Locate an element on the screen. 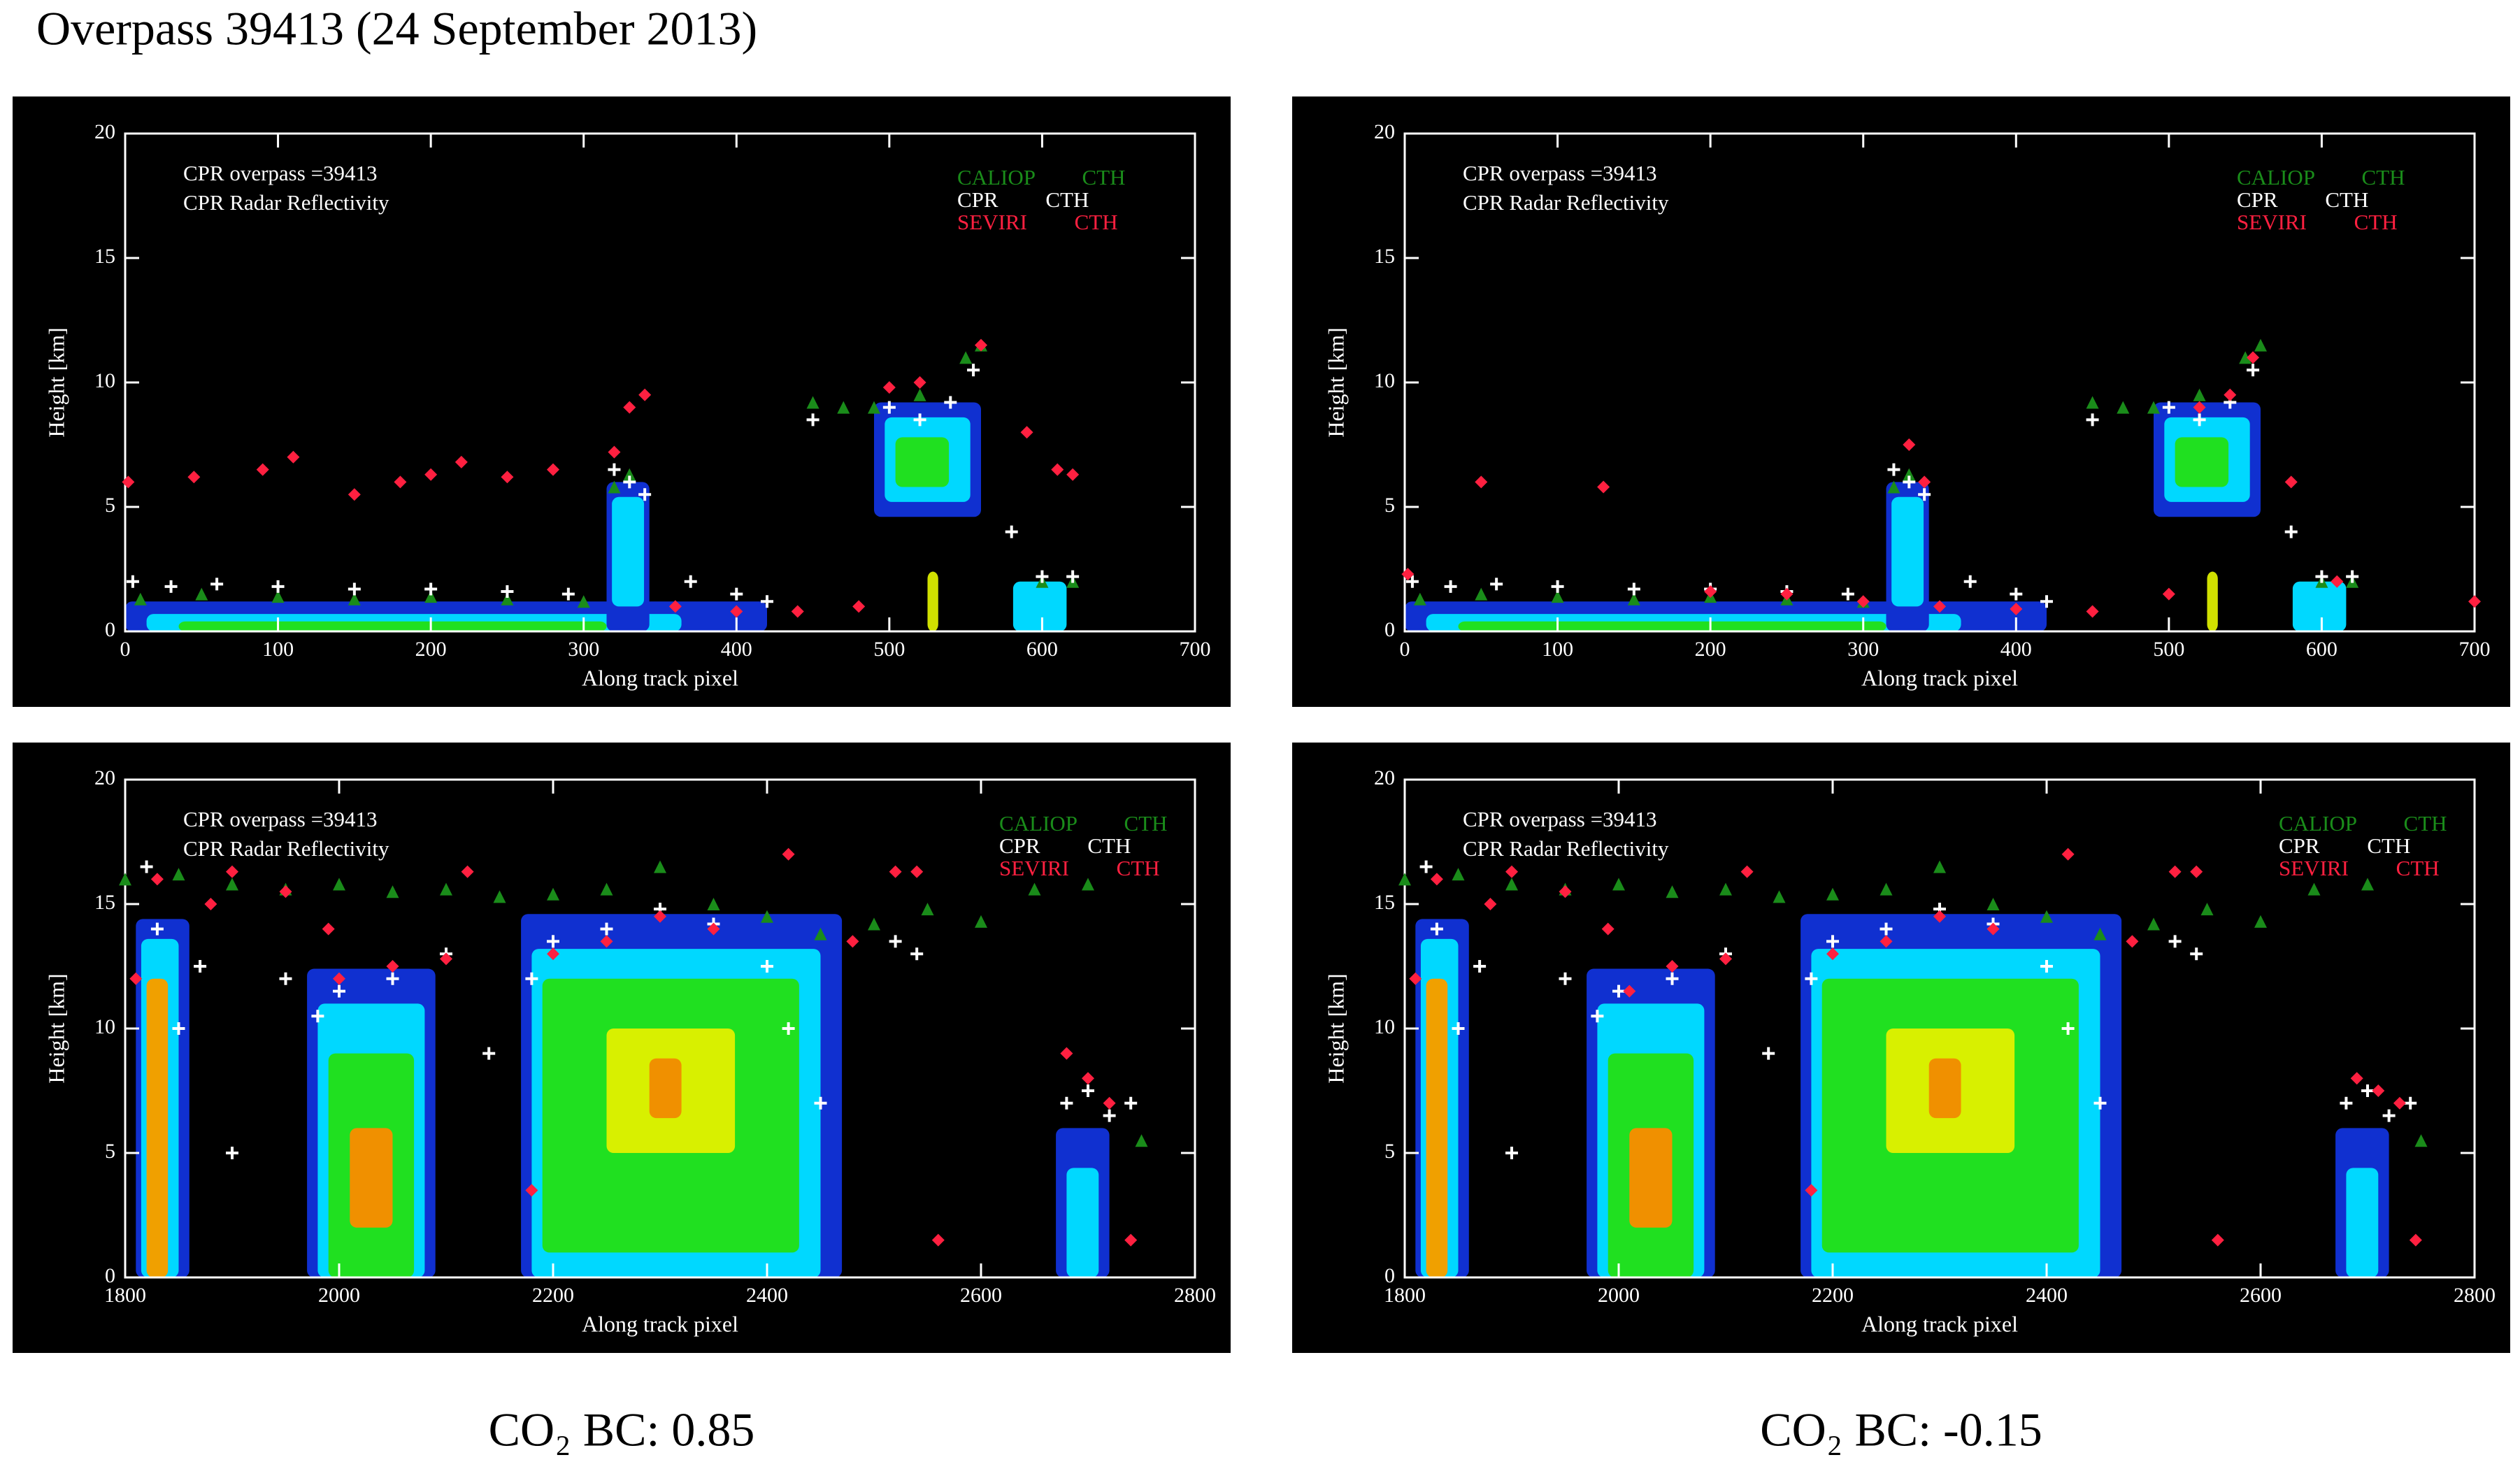  legend-entry: CPR CTH is located at coordinates (1065, 845).